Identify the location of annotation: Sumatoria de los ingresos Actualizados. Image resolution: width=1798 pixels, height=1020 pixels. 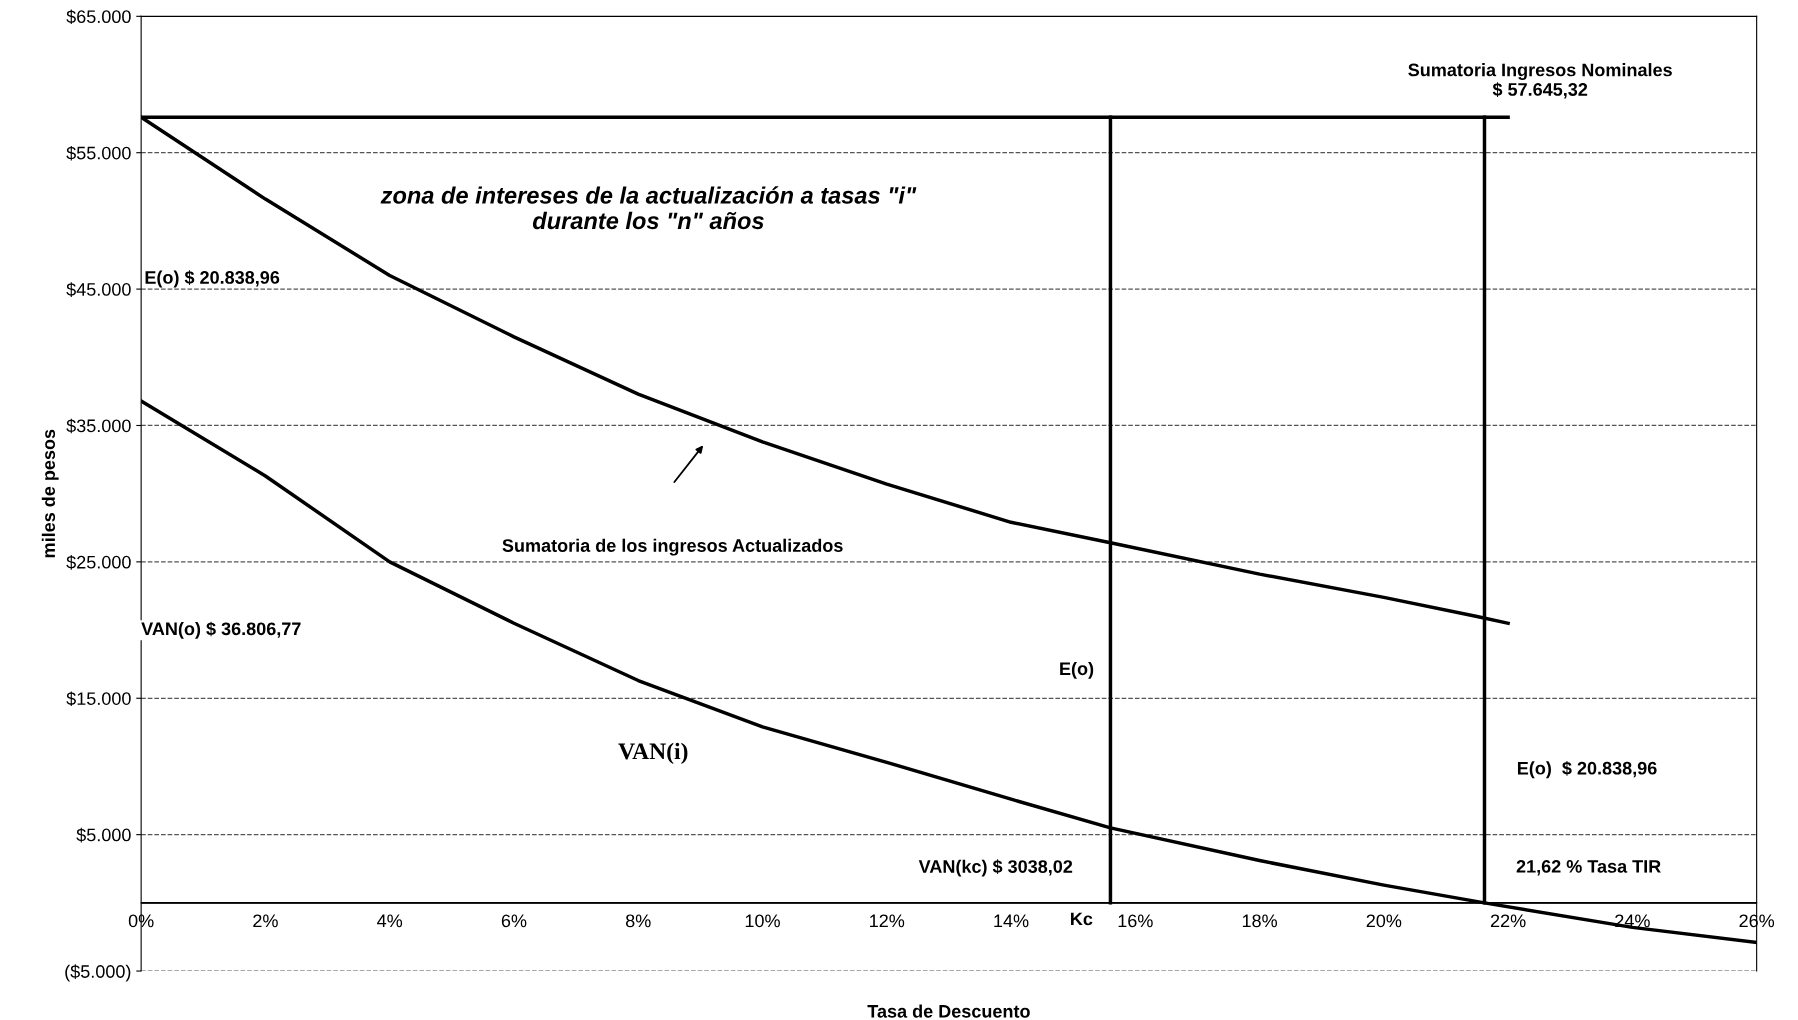
(672, 547).